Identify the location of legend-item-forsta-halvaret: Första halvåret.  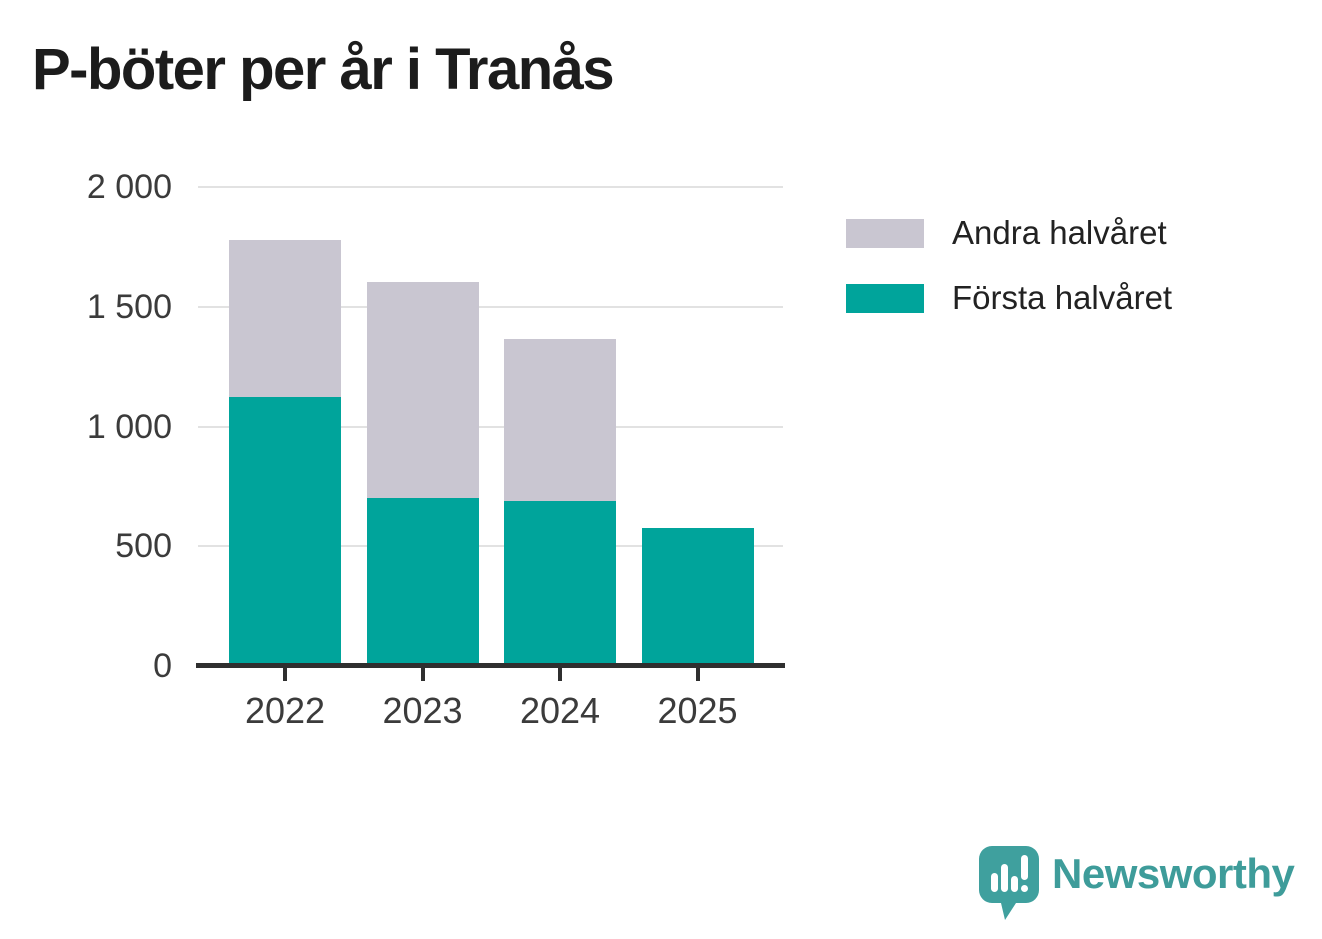
(1009, 298).